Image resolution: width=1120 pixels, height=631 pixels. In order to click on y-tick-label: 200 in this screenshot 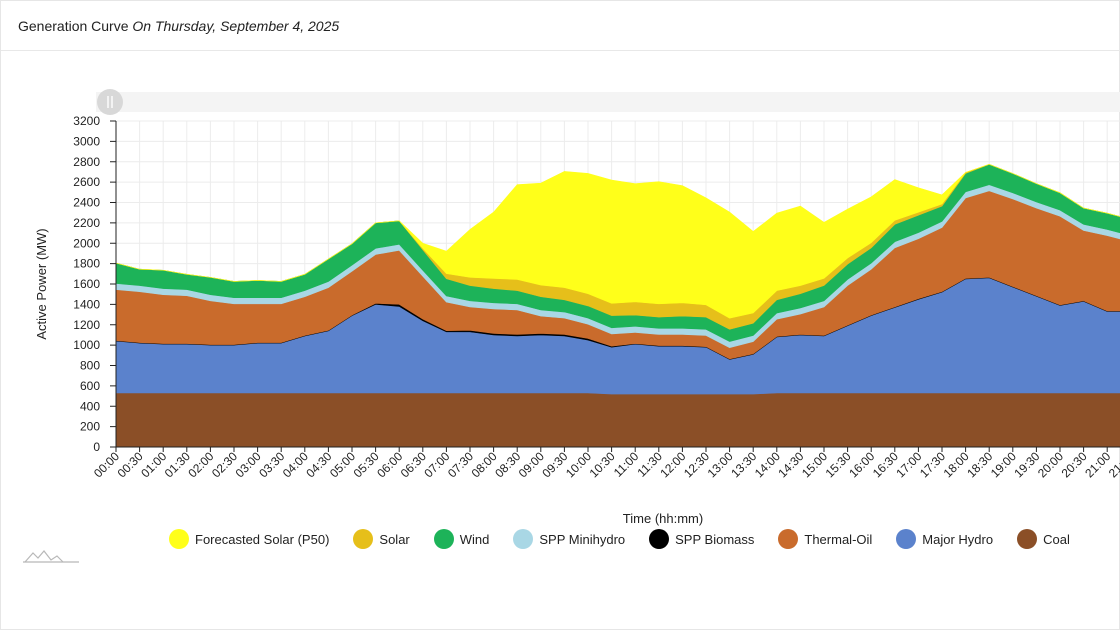, I will do `click(90, 427)`.